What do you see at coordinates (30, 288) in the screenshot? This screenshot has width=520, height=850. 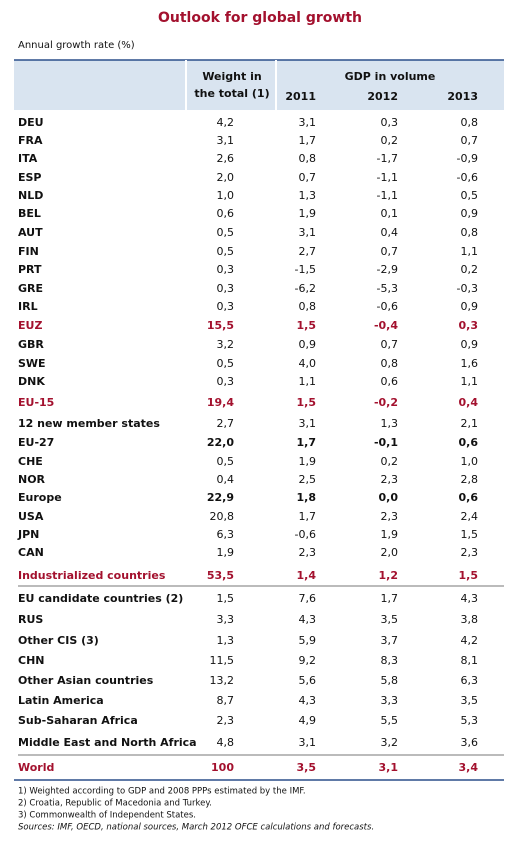 I see `row-label: GRE` at bounding box center [30, 288].